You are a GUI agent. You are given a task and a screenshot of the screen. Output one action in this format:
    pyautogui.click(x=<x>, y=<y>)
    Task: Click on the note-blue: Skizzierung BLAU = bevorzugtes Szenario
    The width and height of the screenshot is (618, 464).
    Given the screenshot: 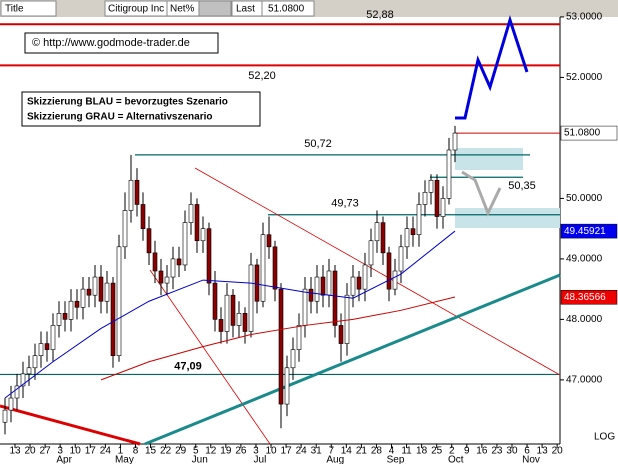 What is the action you would take?
    pyautogui.click(x=127, y=102)
    